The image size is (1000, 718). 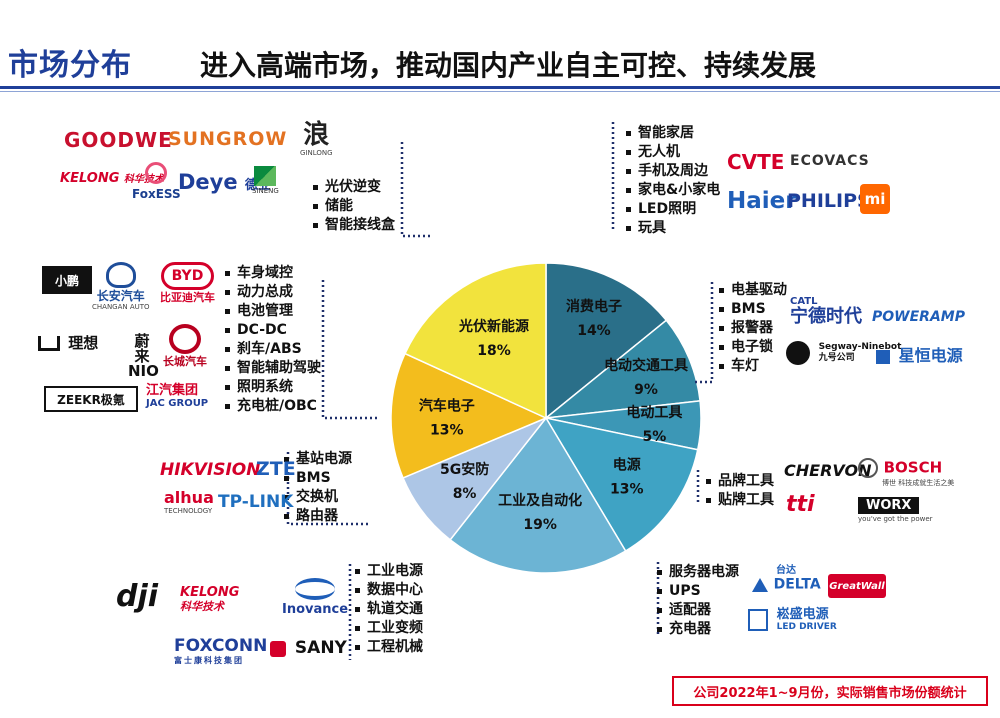 What do you see at coordinates (762, 201) in the screenshot?
I see `haier-logo: Haier` at bounding box center [762, 201].